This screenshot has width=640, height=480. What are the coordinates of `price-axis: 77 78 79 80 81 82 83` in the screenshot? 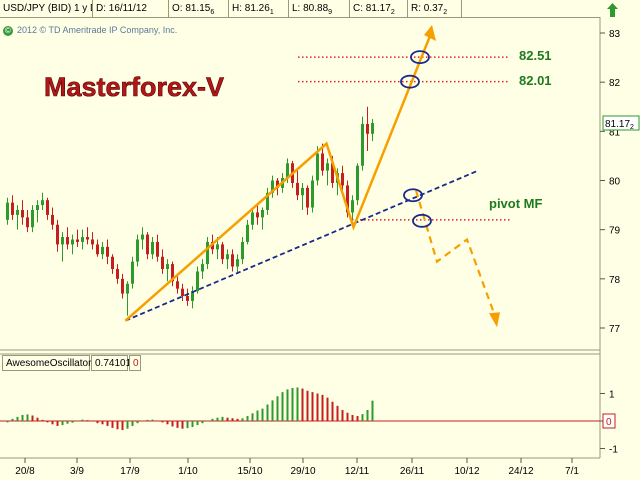 It's located at (610, 182).